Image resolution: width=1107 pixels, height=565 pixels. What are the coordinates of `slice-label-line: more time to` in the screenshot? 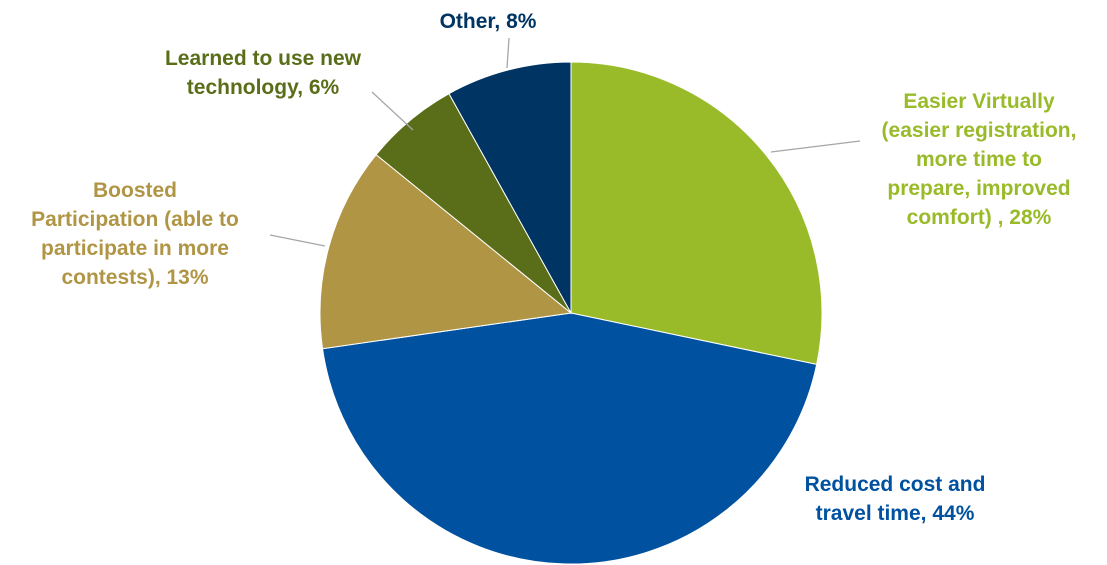 It's located at (979, 159).